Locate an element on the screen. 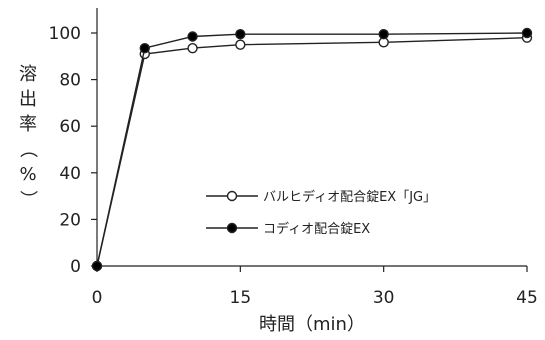 Image resolution: width=545 pixels, height=340 pixels. y-tick-label: 20 is located at coordinates (70, 220).